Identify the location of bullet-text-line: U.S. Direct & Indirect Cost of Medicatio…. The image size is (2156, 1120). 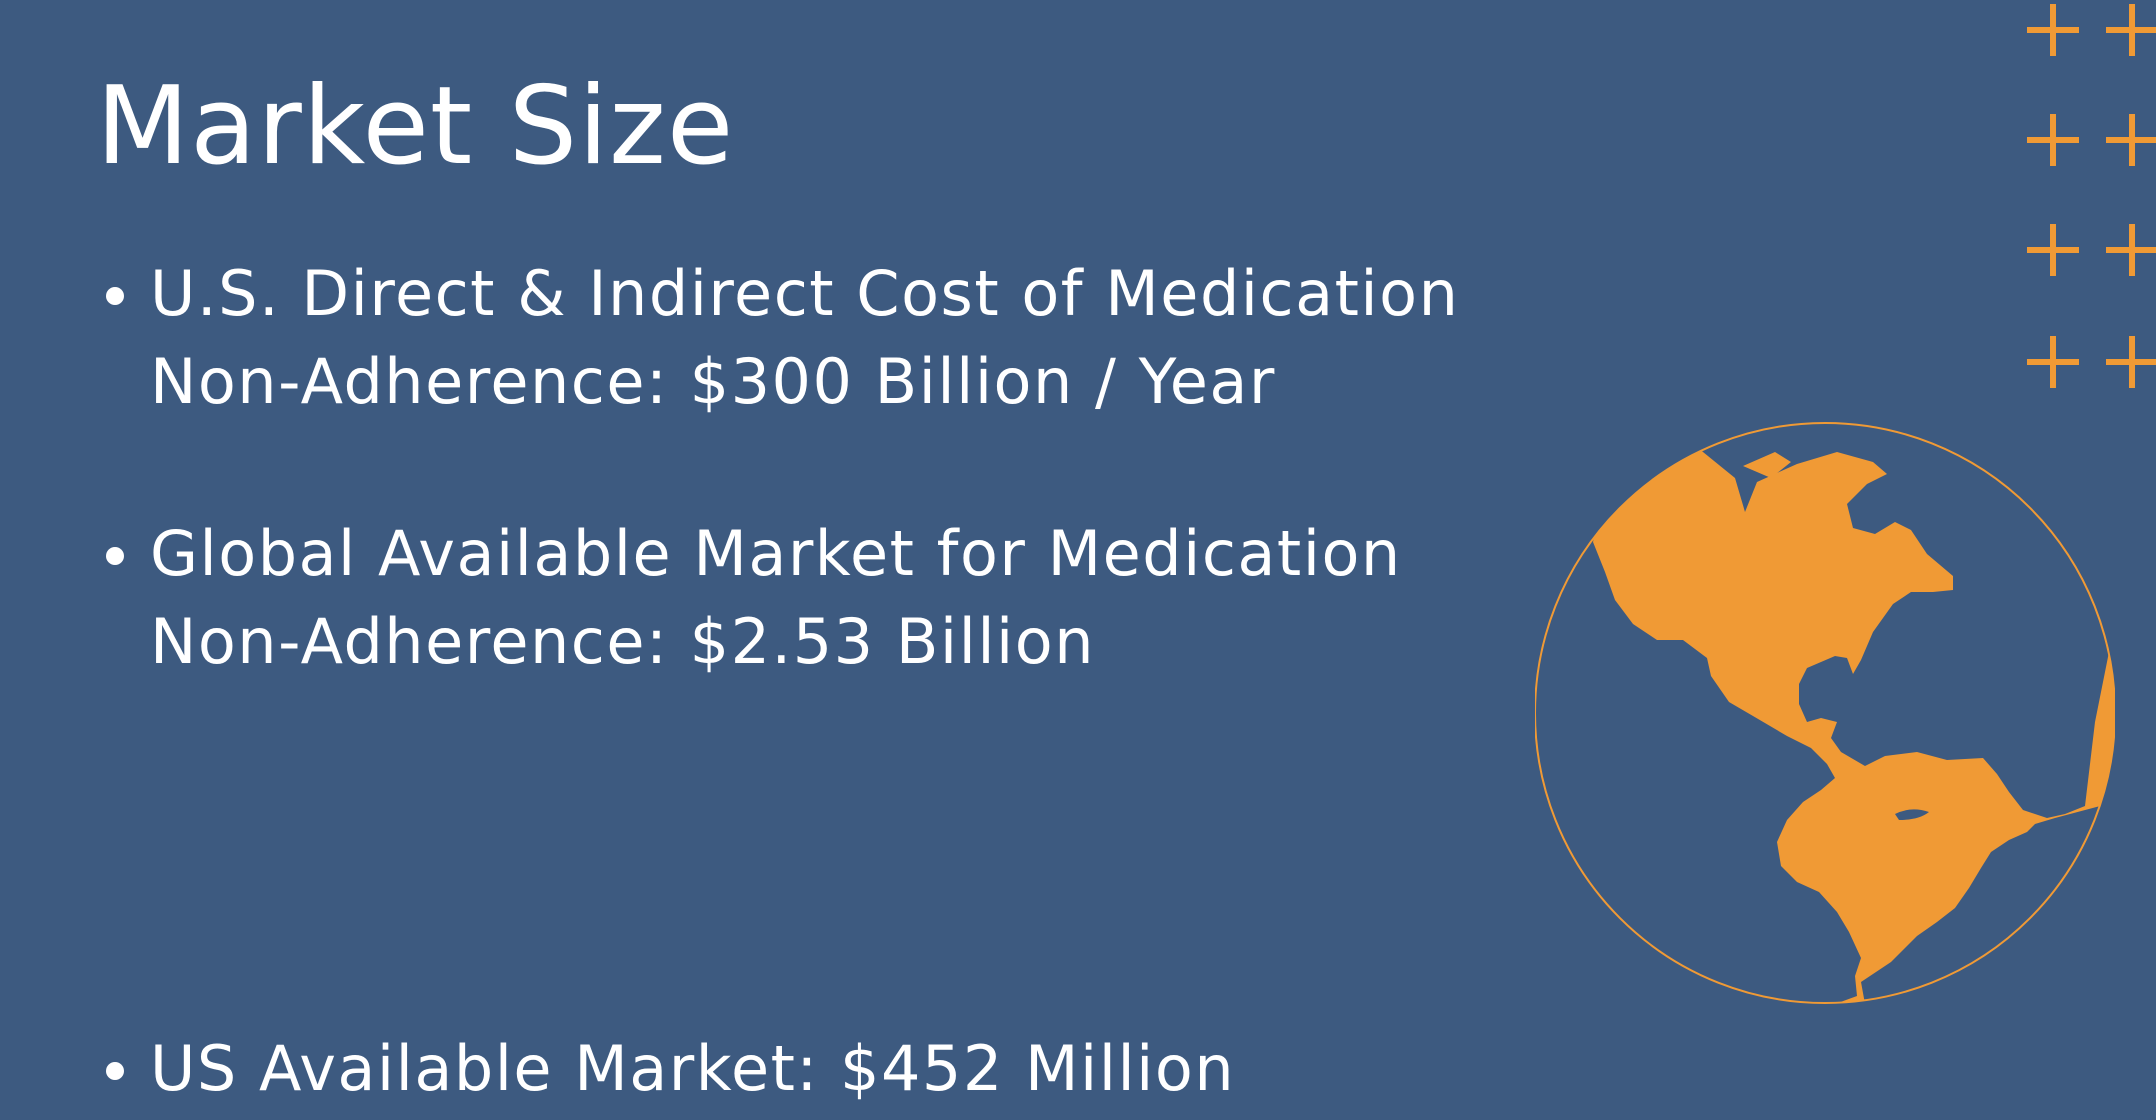
(805, 293).